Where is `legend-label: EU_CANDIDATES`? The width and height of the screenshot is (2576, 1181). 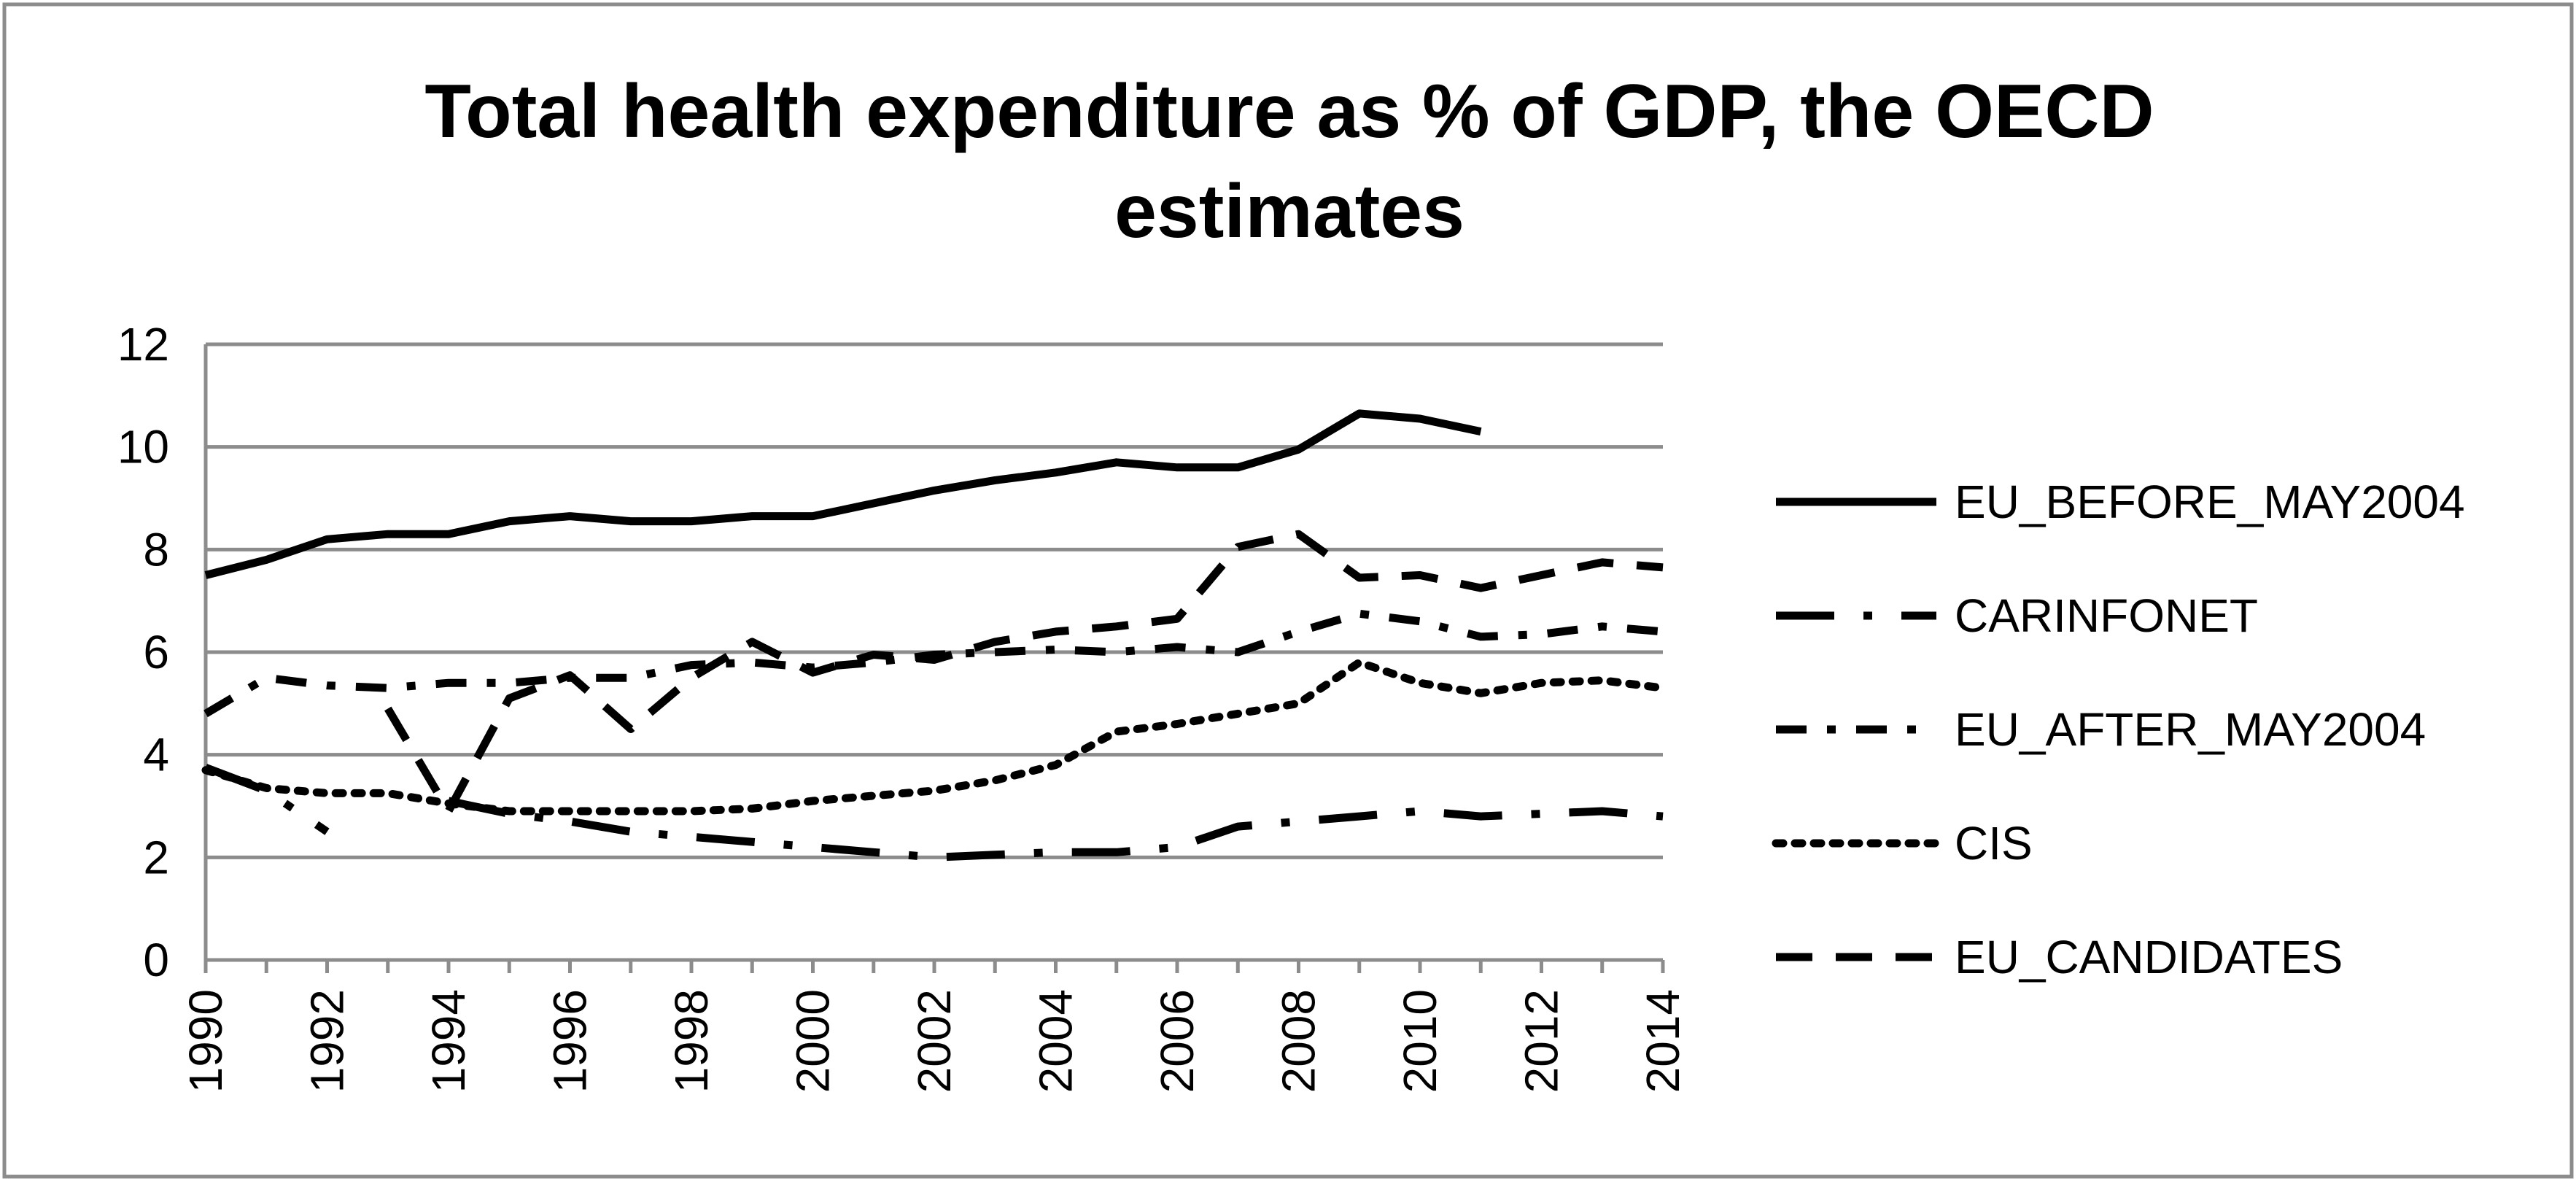
legend-label: EU_CANDIDATES is located at coordinates (2149, 957).